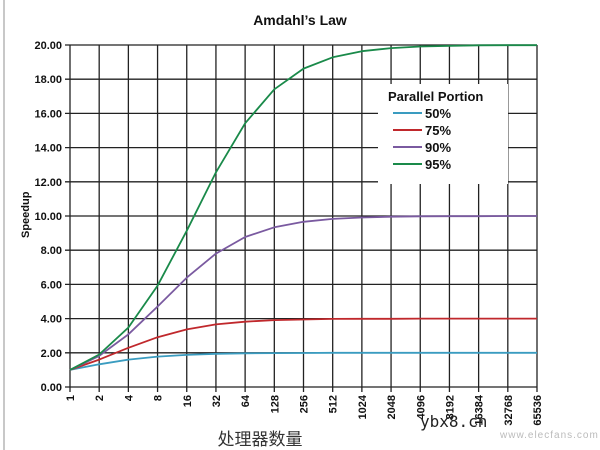 The image size is (600, 450). What do you see at coordinates (48, 80) in the screenshot?
I see `y-tick-label: 18.00` at bounding box center [48, 80].